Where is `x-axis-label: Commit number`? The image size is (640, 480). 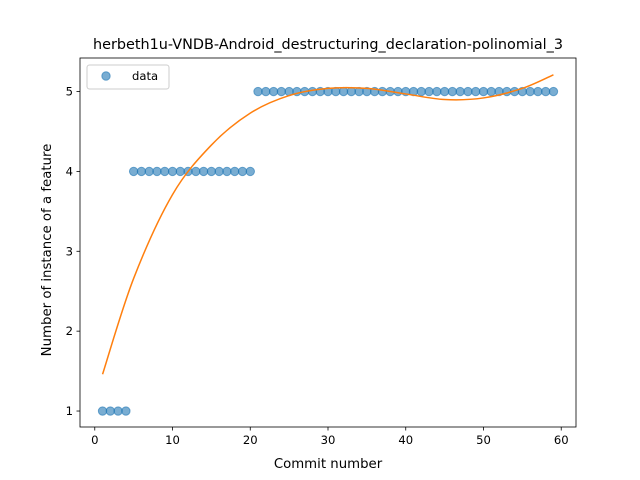
x-axis-label: Commit number is located at coordinates (328, 464).